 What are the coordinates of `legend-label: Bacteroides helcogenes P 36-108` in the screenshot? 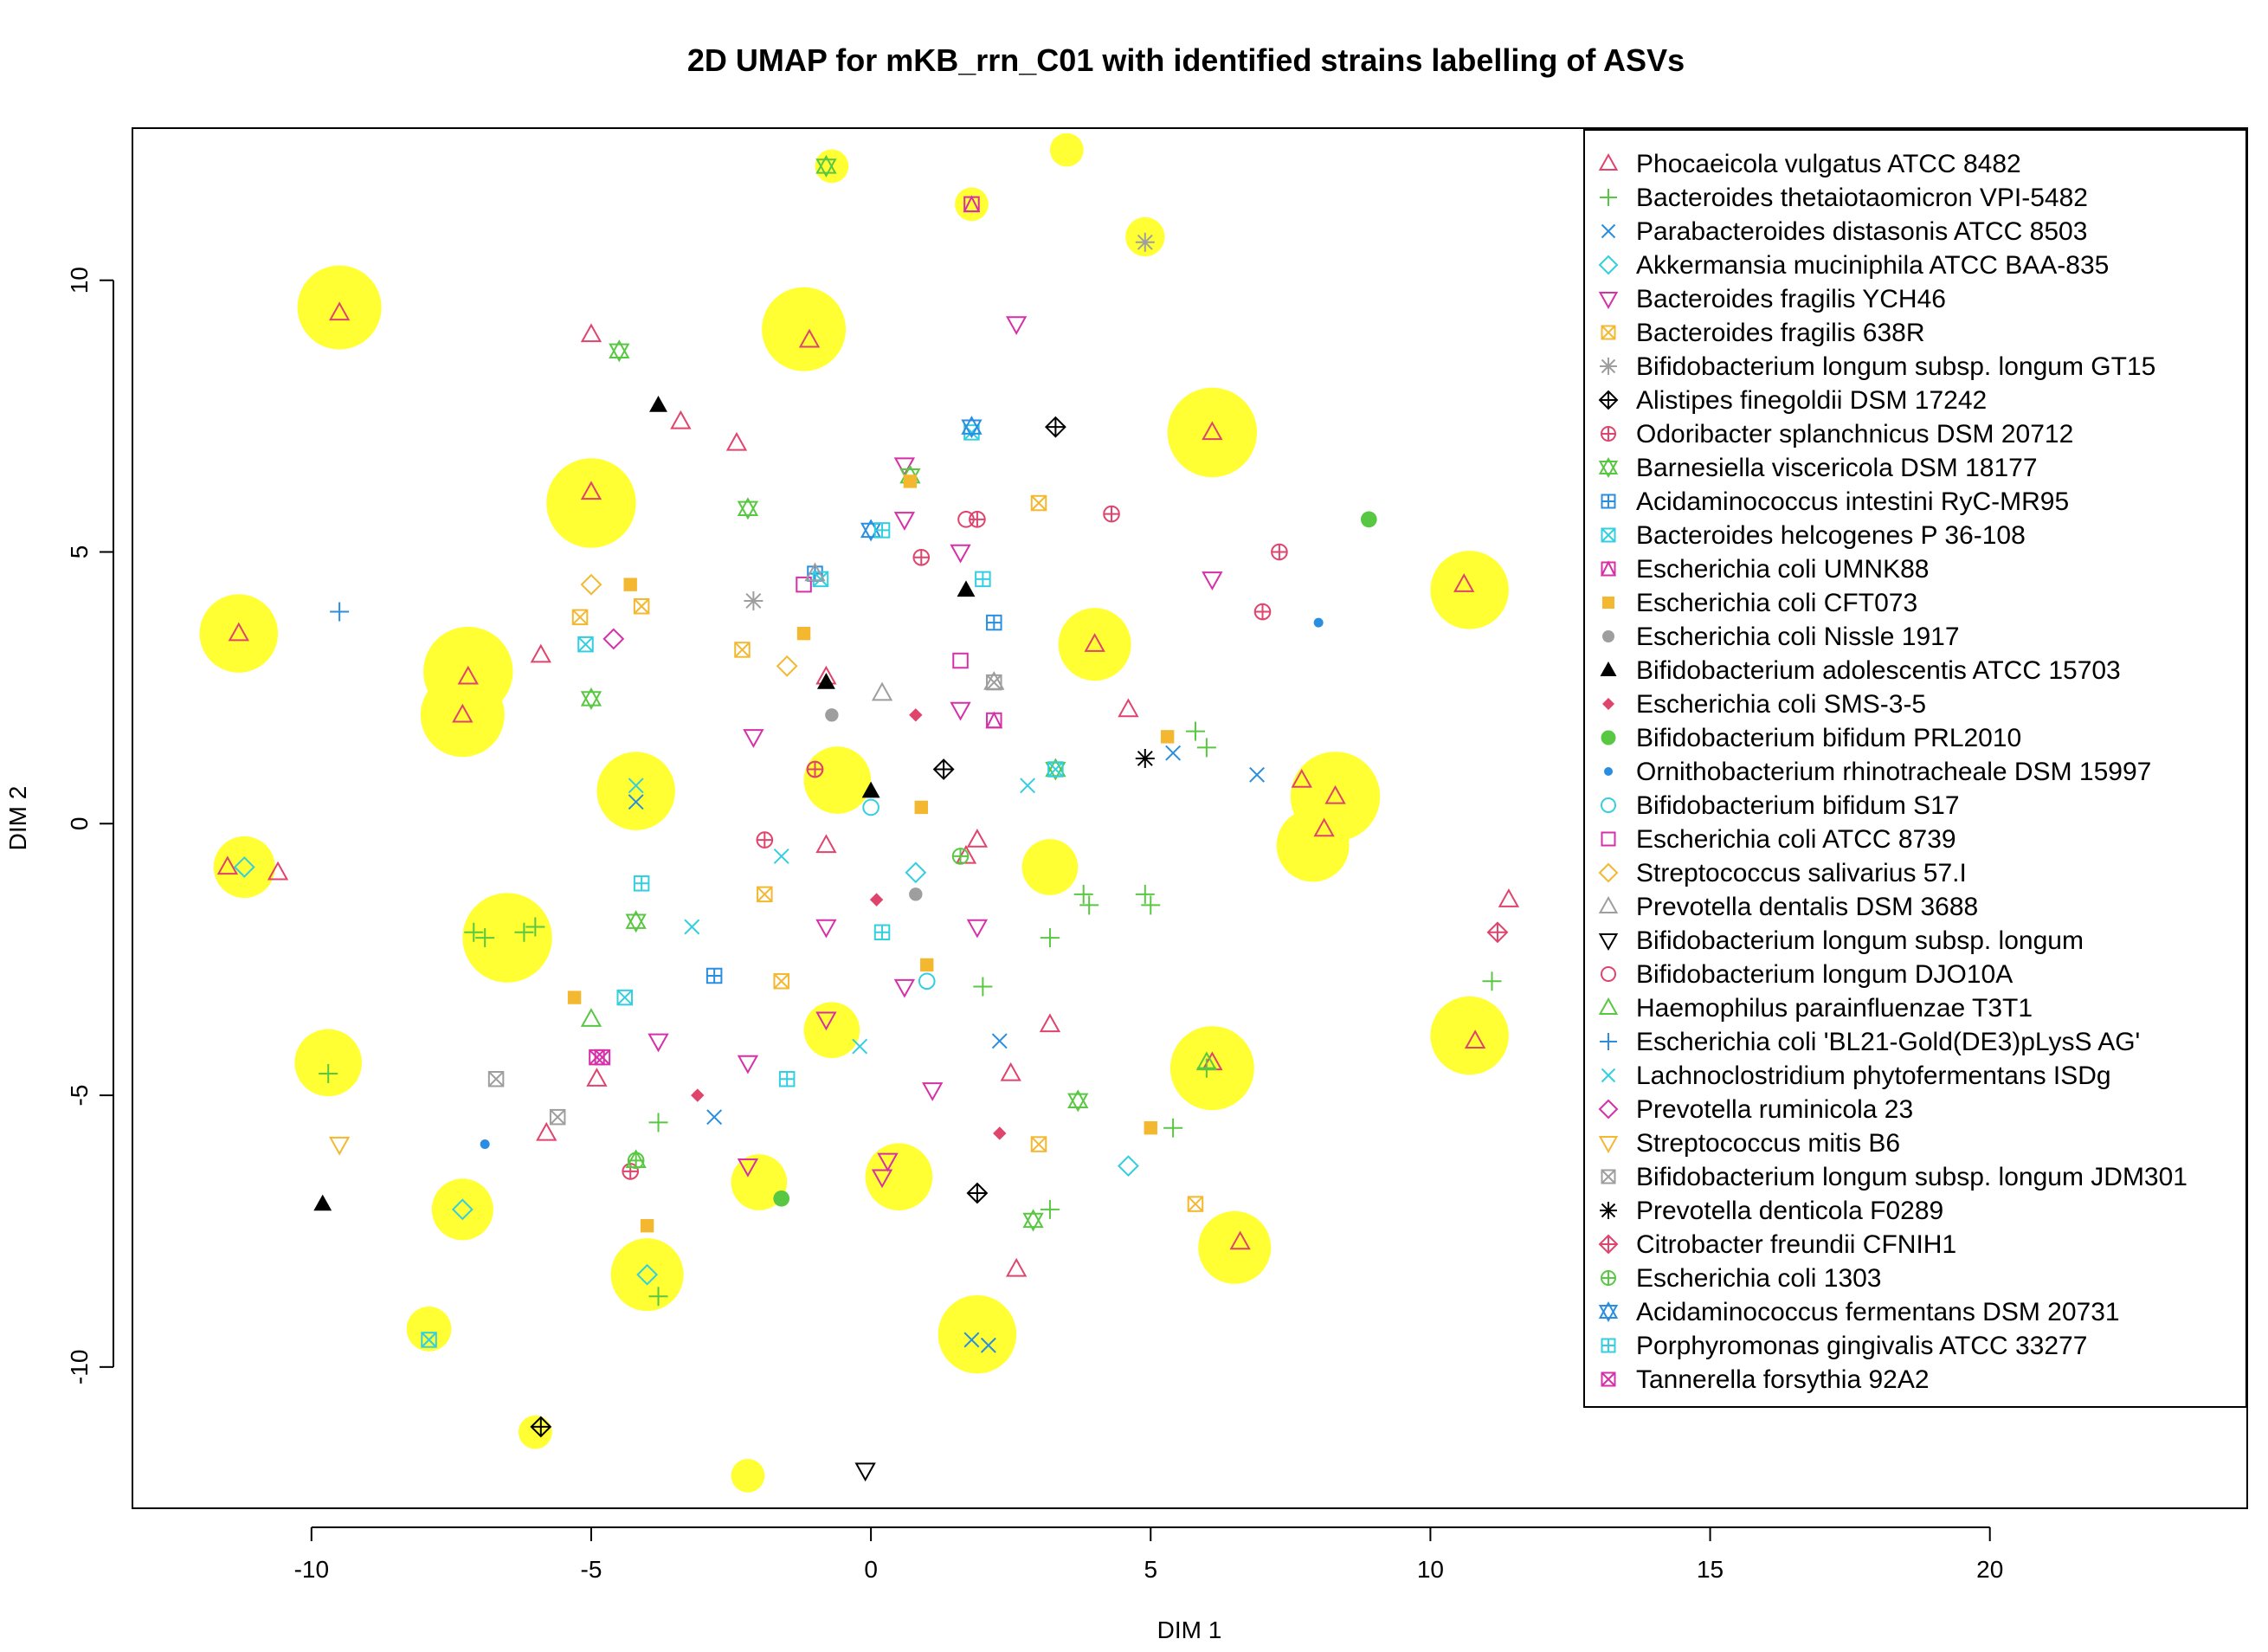 It's located at (1831, 535).